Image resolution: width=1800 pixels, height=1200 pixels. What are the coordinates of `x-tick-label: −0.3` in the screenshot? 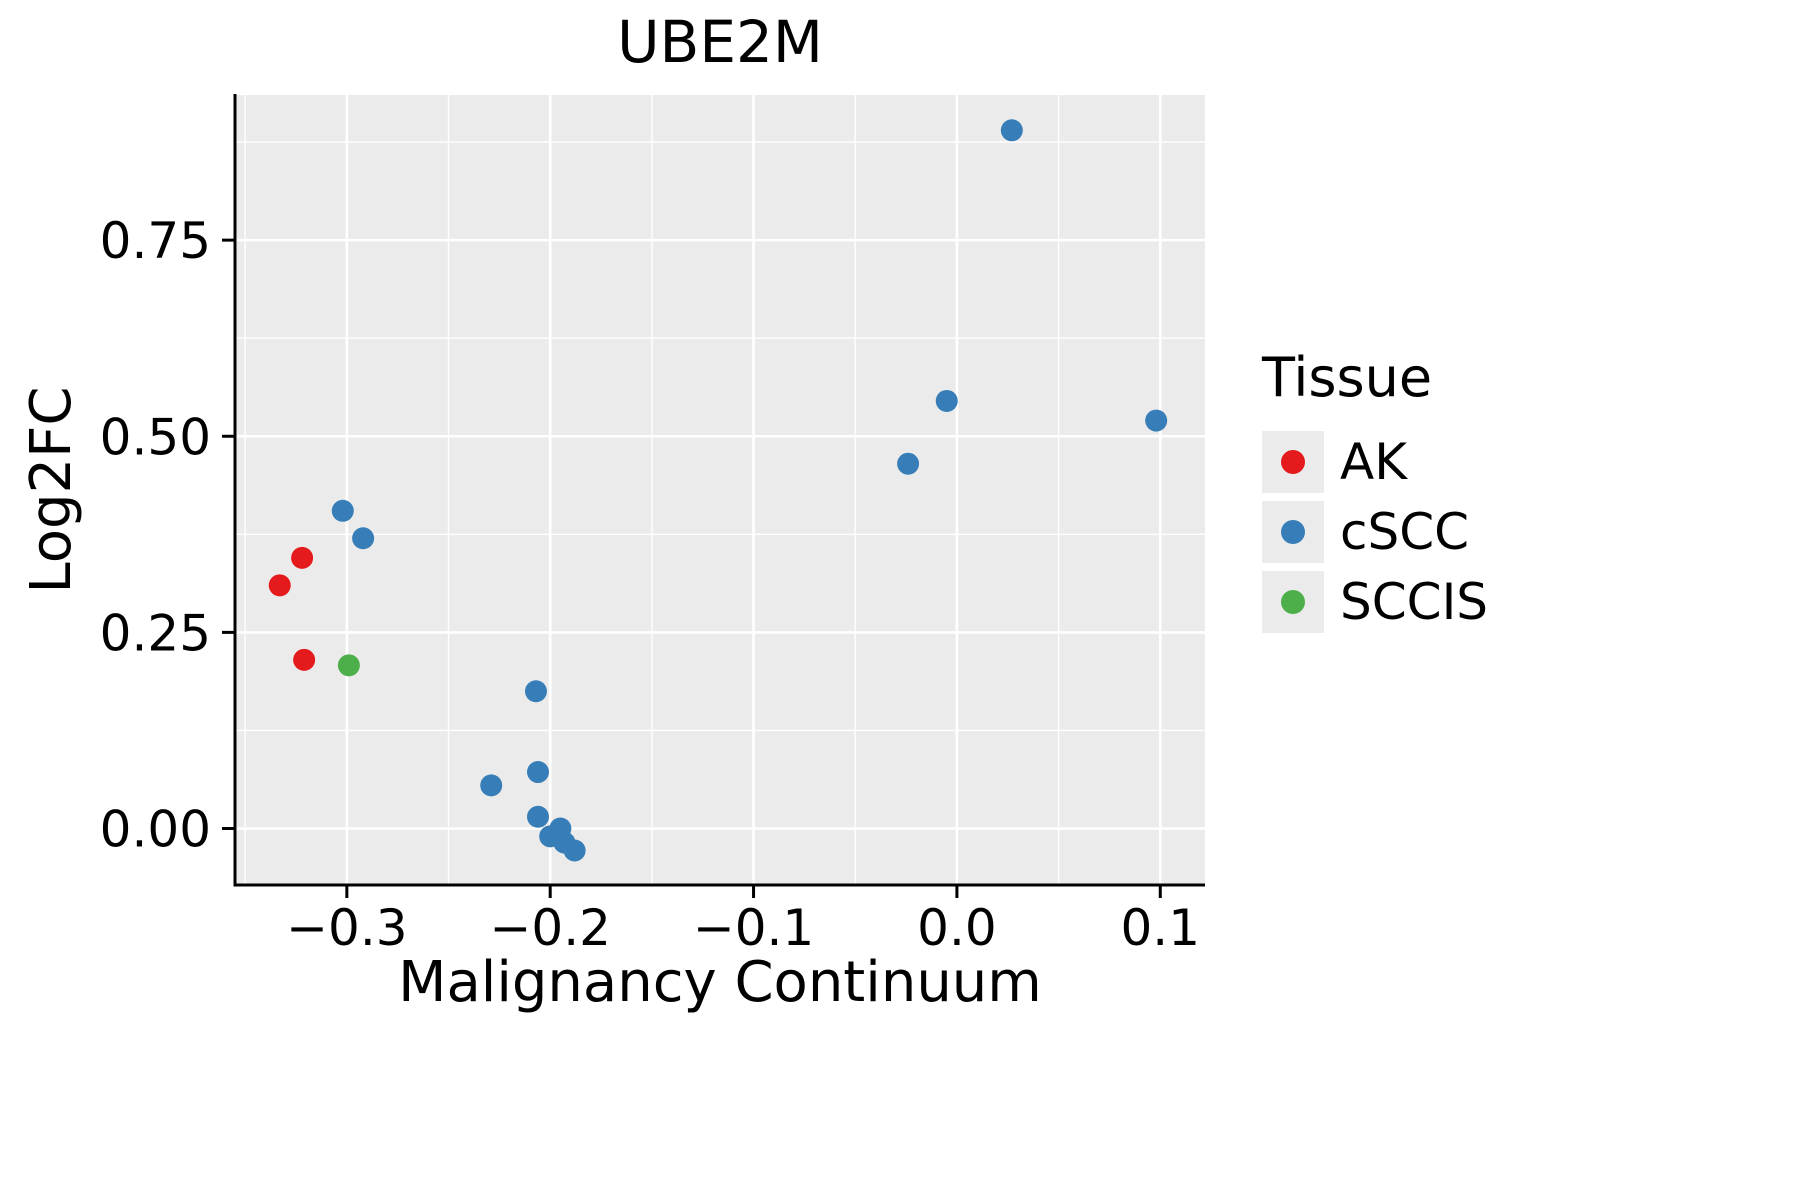 It's located at (346, 928).